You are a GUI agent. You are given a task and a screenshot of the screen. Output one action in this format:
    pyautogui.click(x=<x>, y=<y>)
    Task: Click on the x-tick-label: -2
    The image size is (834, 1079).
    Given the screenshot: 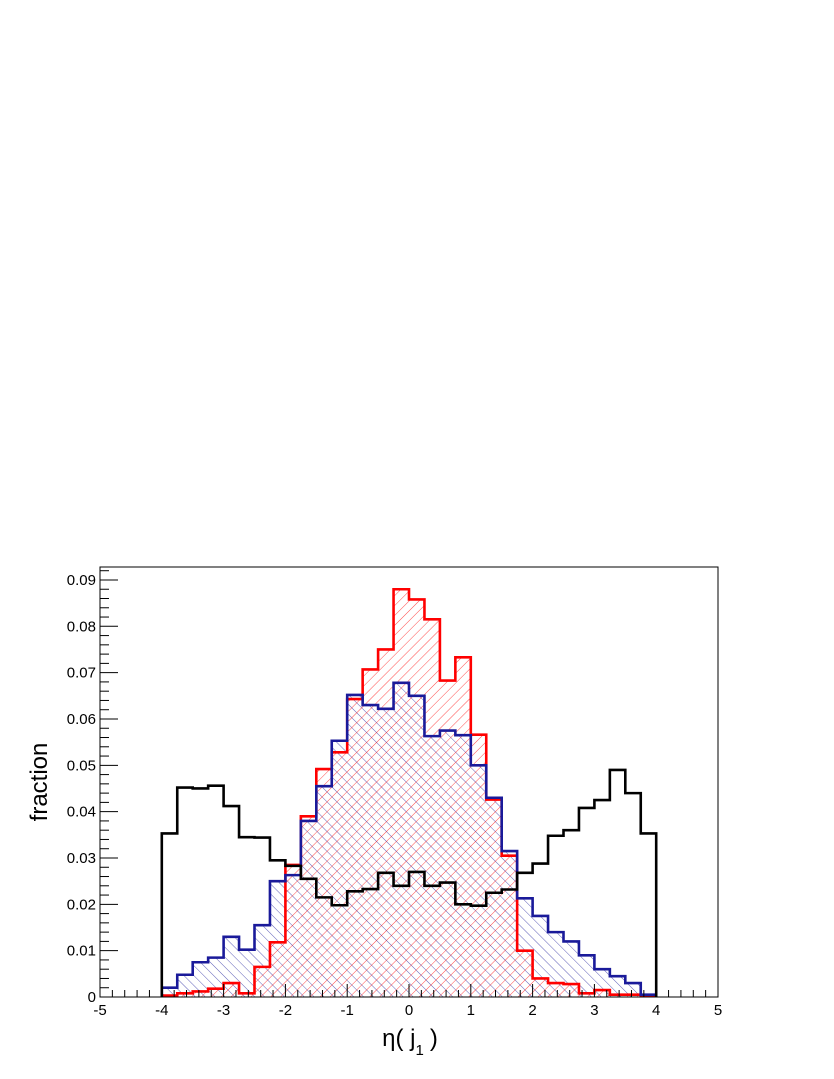 What is the action you would take?
    pyautogui.click(x=285, y=1010)
    